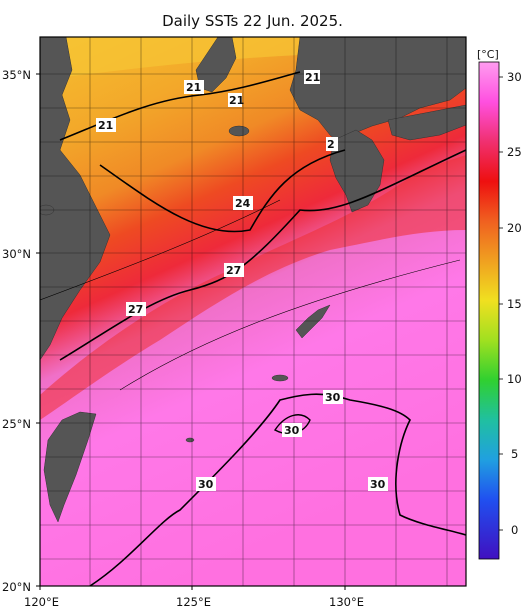  Describe the element at coordinates (239, 131) in the screenshot. I see `jeju-island` at that location.